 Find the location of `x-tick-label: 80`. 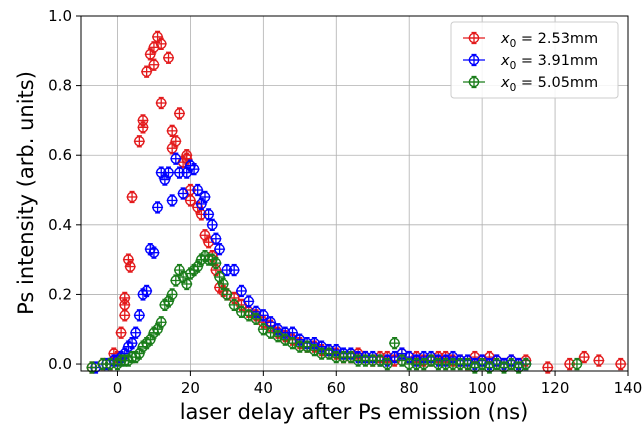

x-tick-label: 80 is located at coordinates (409, 388).